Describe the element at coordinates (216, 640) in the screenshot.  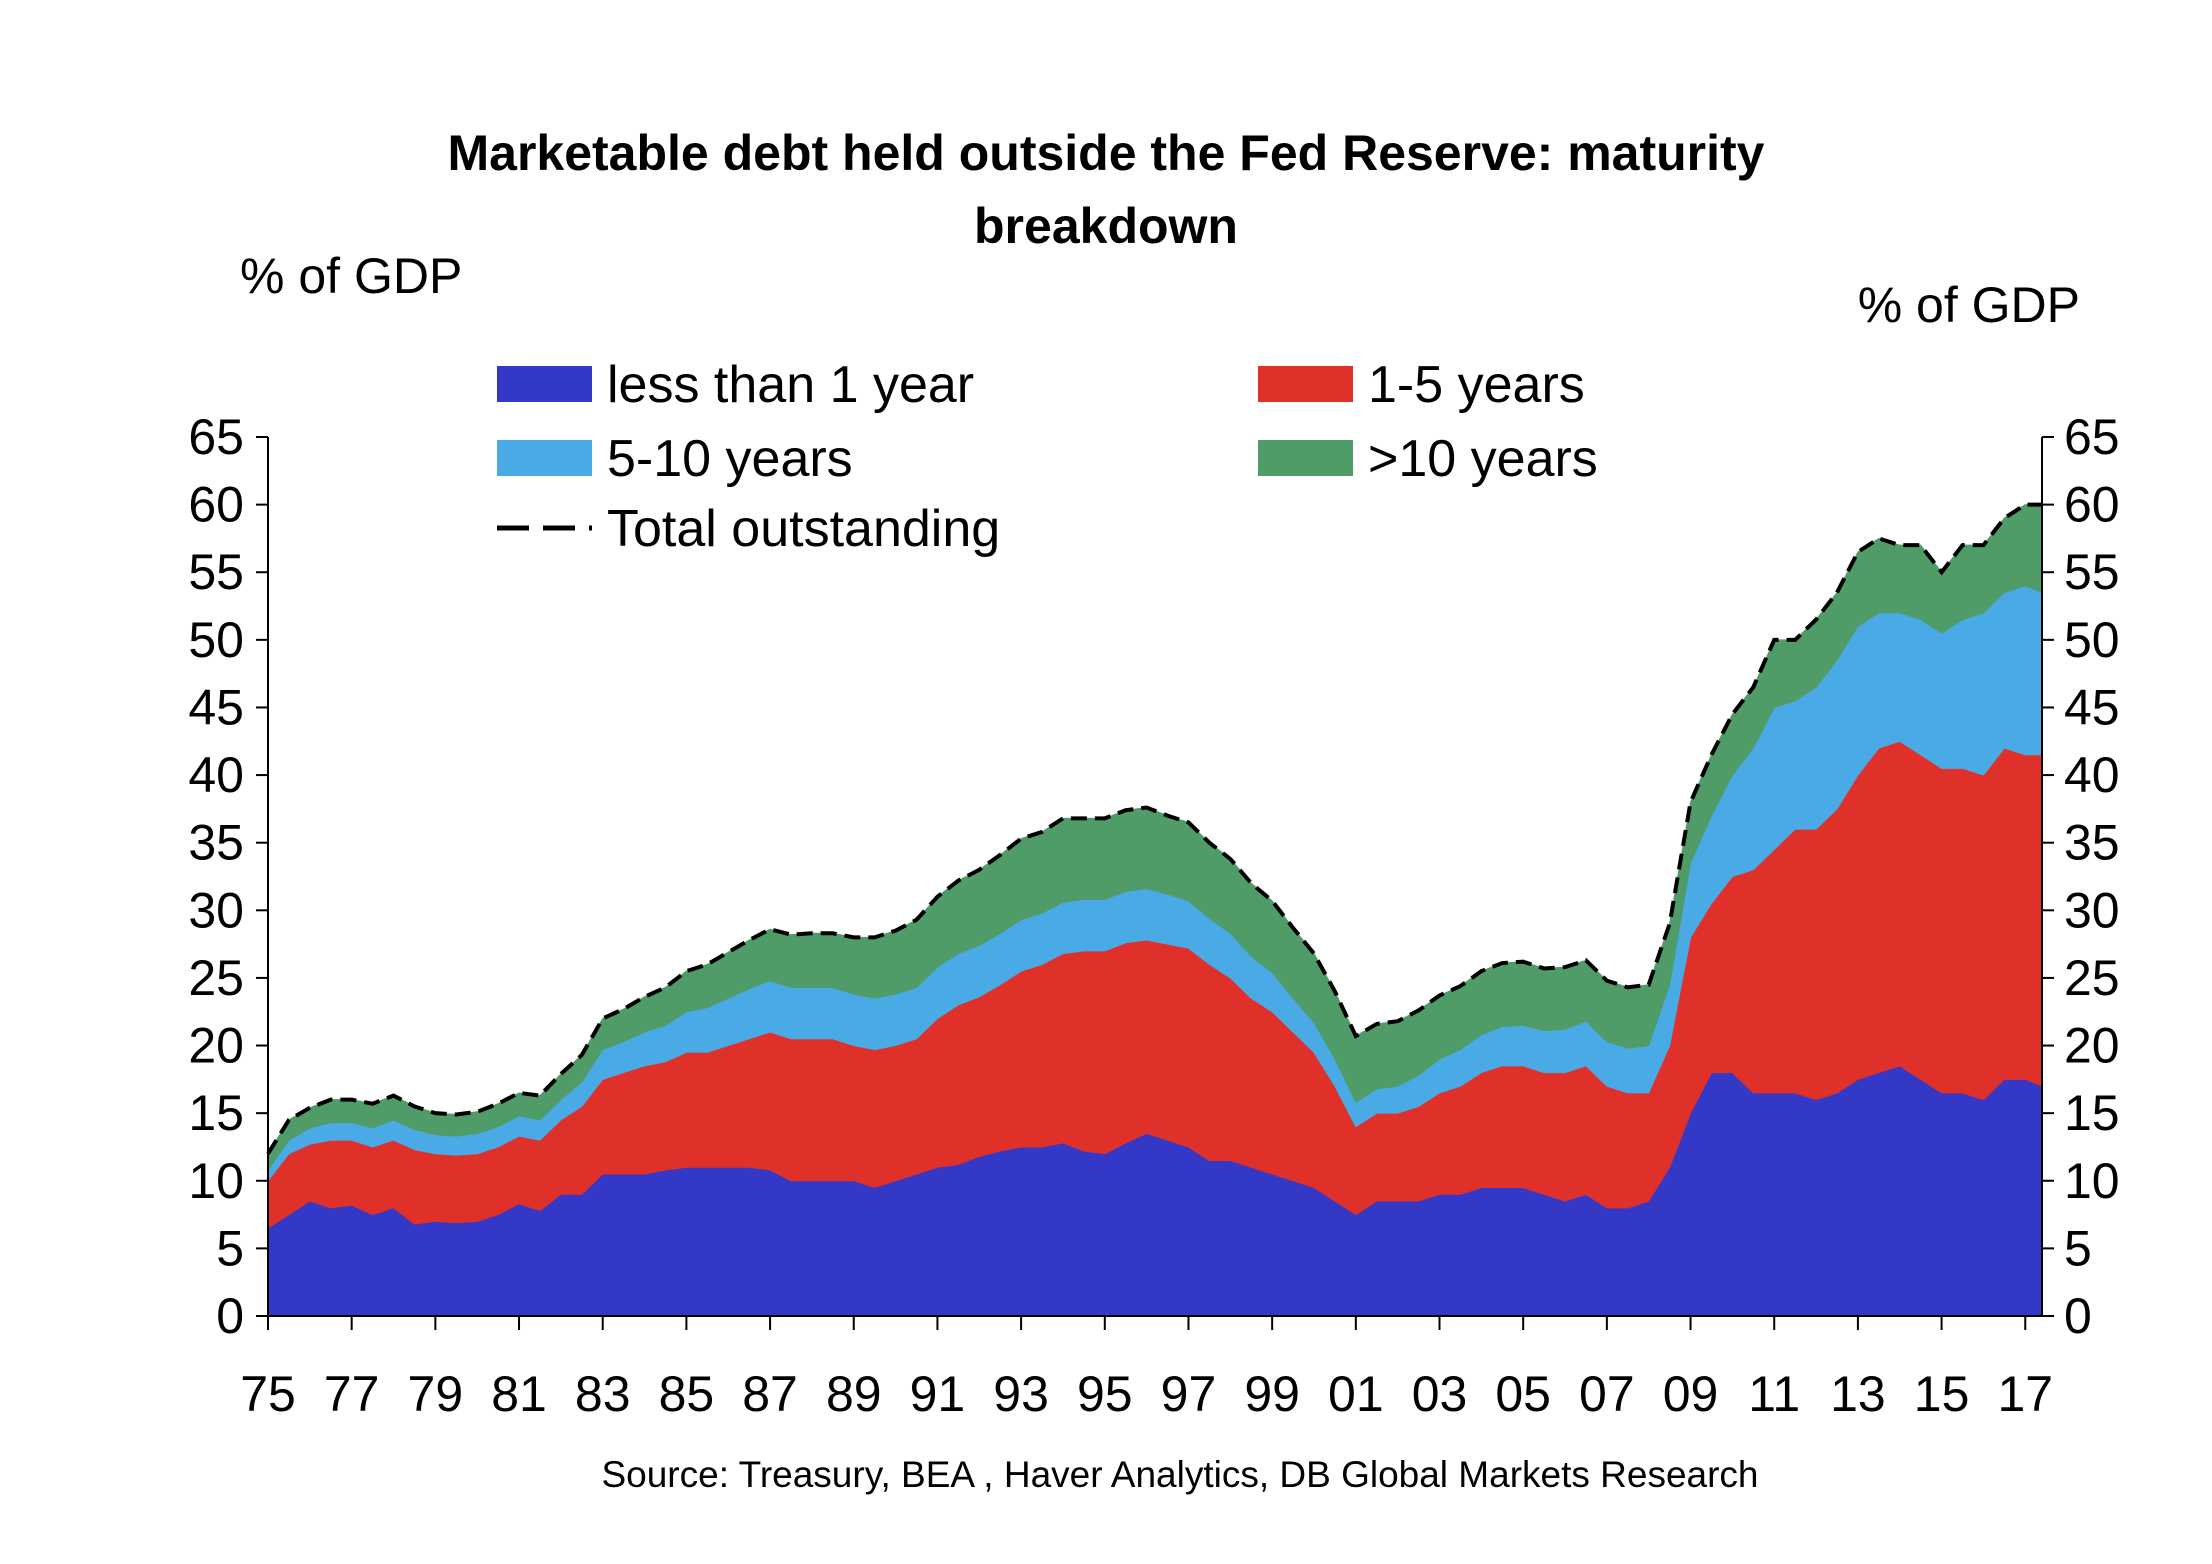
I see `y-tick-label-left: 50` at that location.